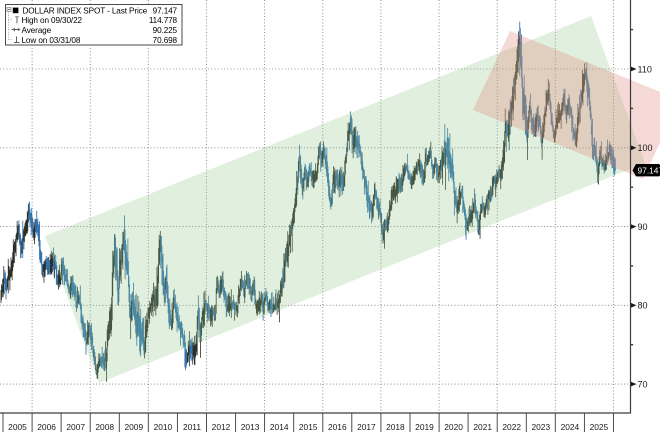  I want to click on svg-text: 2013, so click(250, 427).